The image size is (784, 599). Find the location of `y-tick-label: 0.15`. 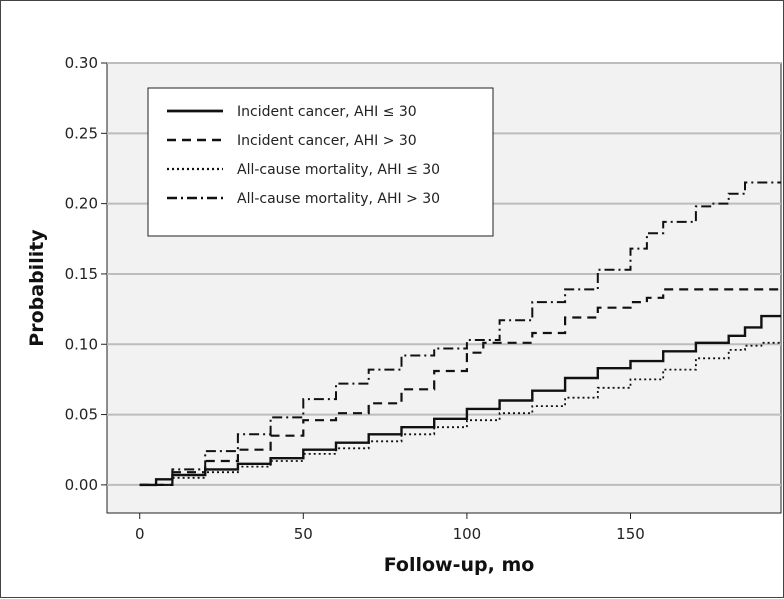

y-tick-label: 0.15 is located at coordinates (81, 274).